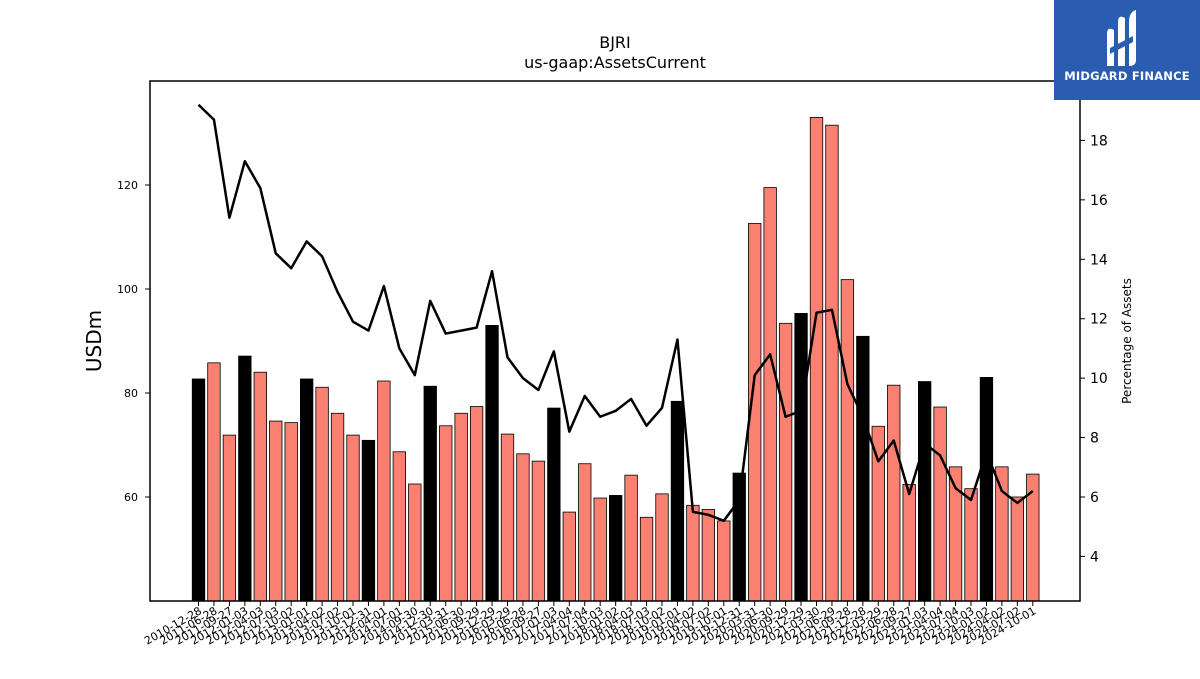 Image resolution: width=1200 pixels, height=679 pixels. What do you see at coordinates (1094, 498) in the screenshot?
I see `y-right-tick-label: 6` at bounding box center [1094, 498].